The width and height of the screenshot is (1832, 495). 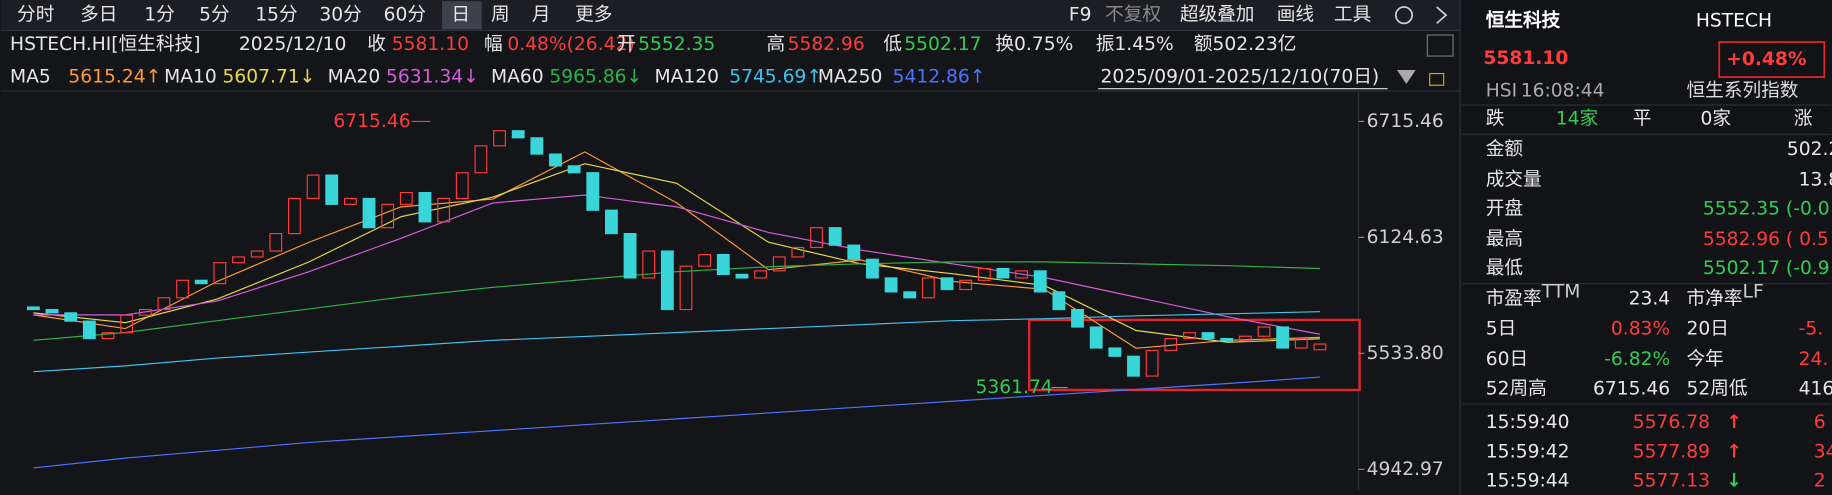 What do you see at coordinates (1823, 451) in the screenshot?
I see `trade-volume: 34` at bounding box center [1823, 451].